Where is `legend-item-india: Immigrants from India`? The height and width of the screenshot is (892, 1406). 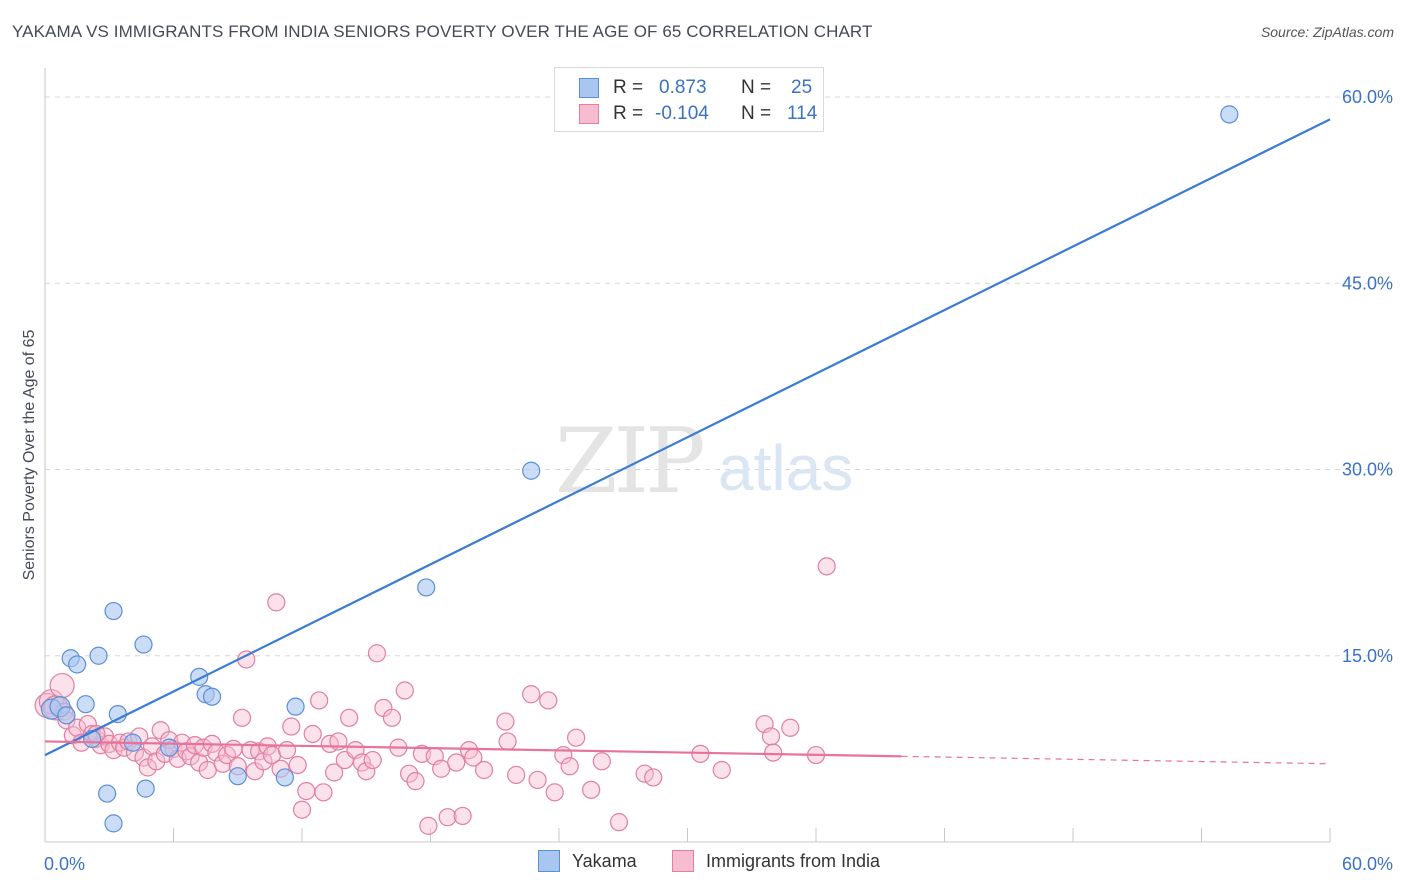 legend-item-india: Immigrants from India is located at coordinates (776, 861).